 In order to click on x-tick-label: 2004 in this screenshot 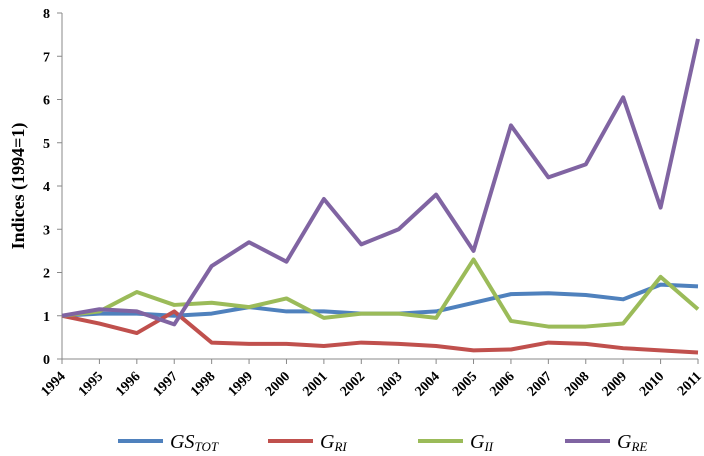, I will do `click(428, 384)`.